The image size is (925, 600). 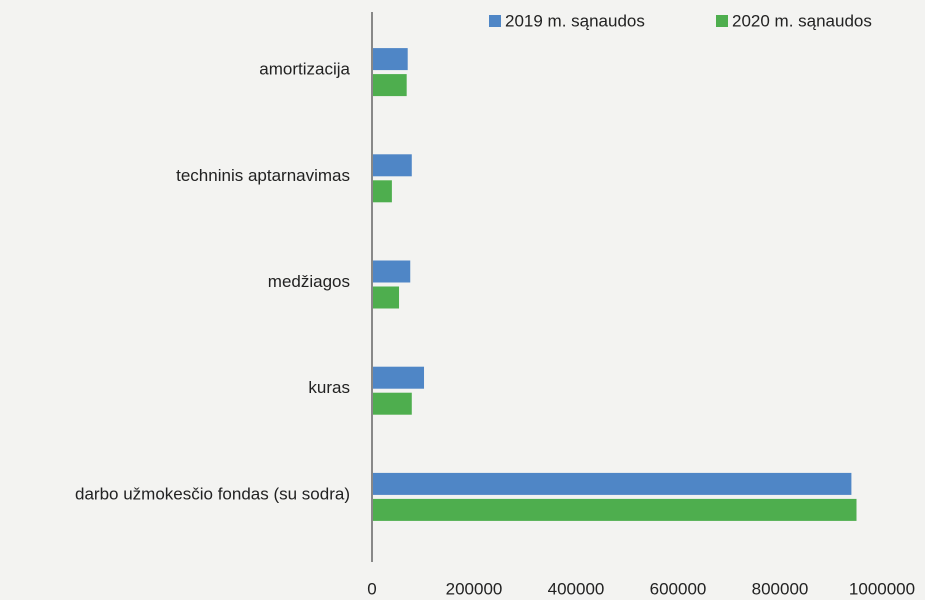 What do you see at coordinates (263, 175) in the screenshot?
I see `y-tick-label: techninis aptarnavimas` at bounding box center [263, 175].